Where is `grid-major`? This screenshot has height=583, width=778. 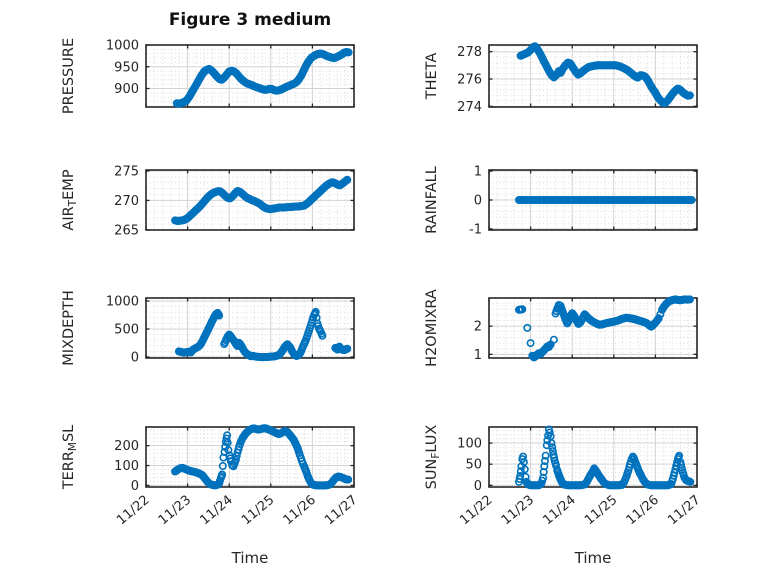 grid-major is located at coordinates (250, 457).